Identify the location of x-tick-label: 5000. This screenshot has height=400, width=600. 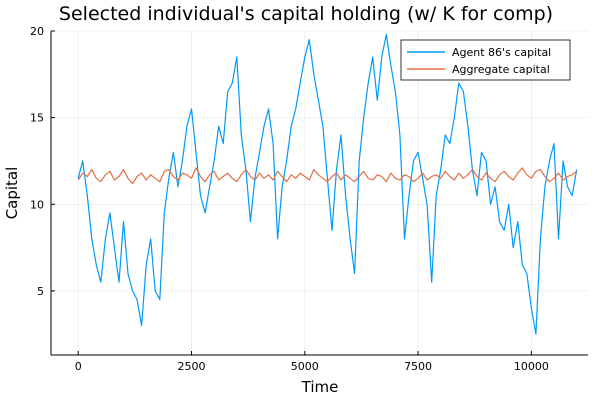
(305, 366).